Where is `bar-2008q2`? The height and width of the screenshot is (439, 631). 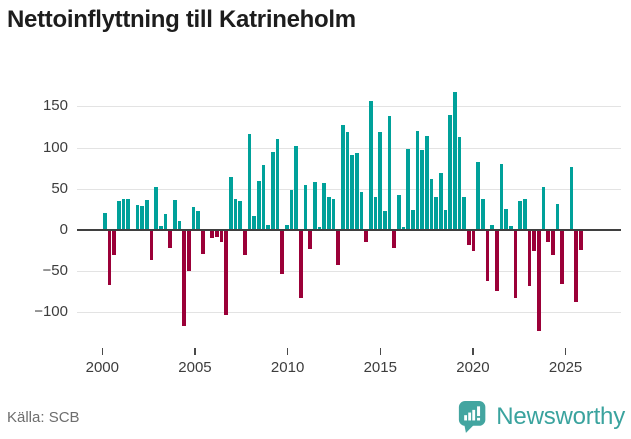
bar-2008q2 is located at coordinates (259, 205).